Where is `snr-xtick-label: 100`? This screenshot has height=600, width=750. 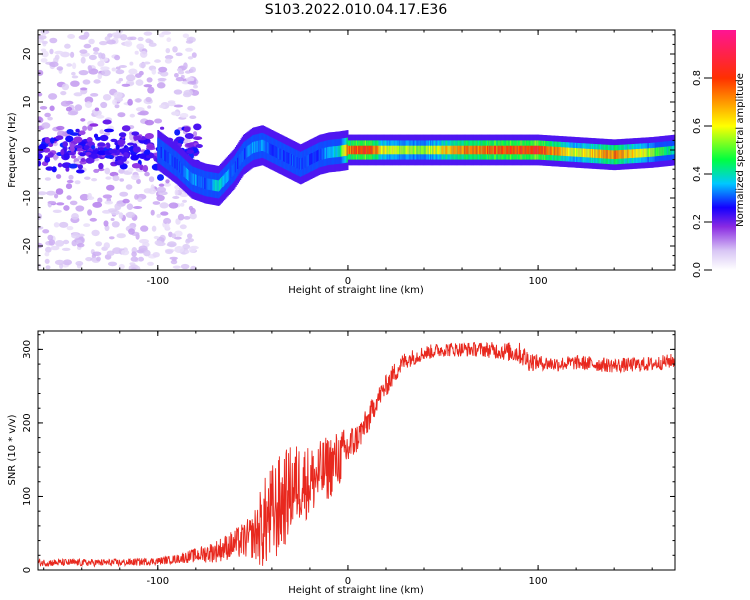
snr-xtick-label: 100 is located at coordinates (538, 581).